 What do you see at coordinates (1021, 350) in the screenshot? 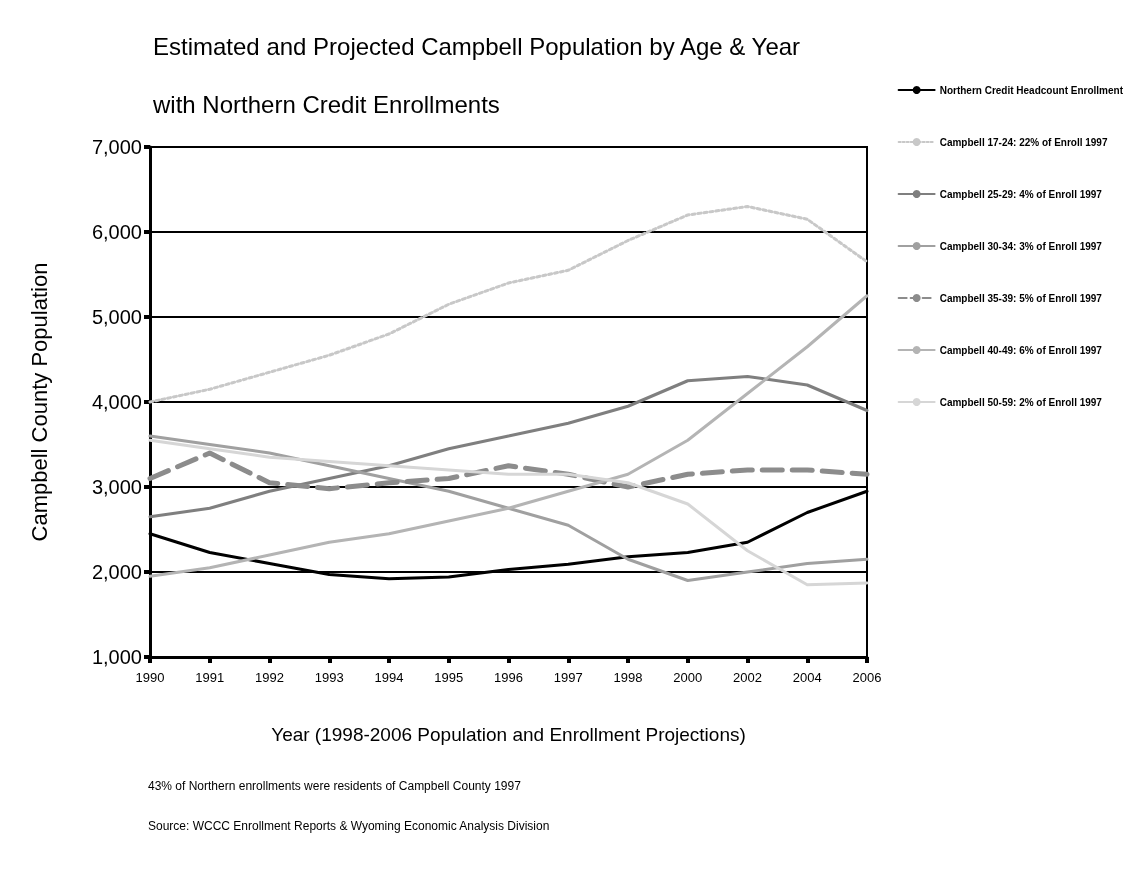
I see `legend-label: Campbell 40-49: 6% of Enroll 1997` at bounding box center [1021, 350].